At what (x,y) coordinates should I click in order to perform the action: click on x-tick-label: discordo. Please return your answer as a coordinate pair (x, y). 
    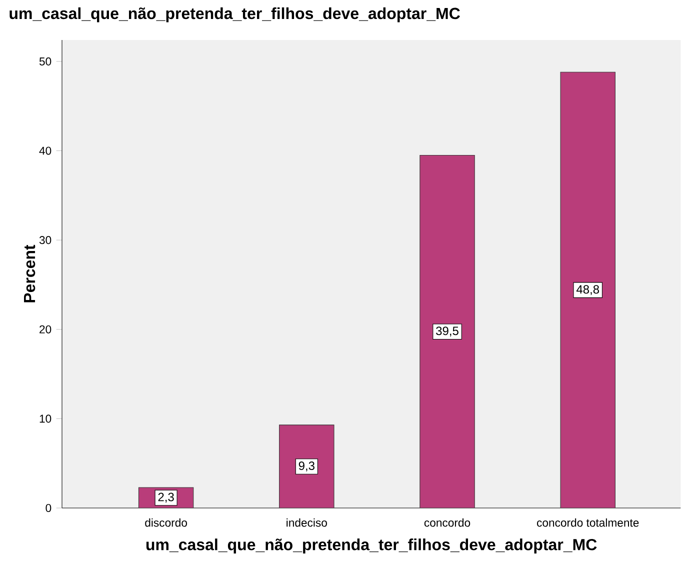
    Looking at the image, I should click on (166, 522).